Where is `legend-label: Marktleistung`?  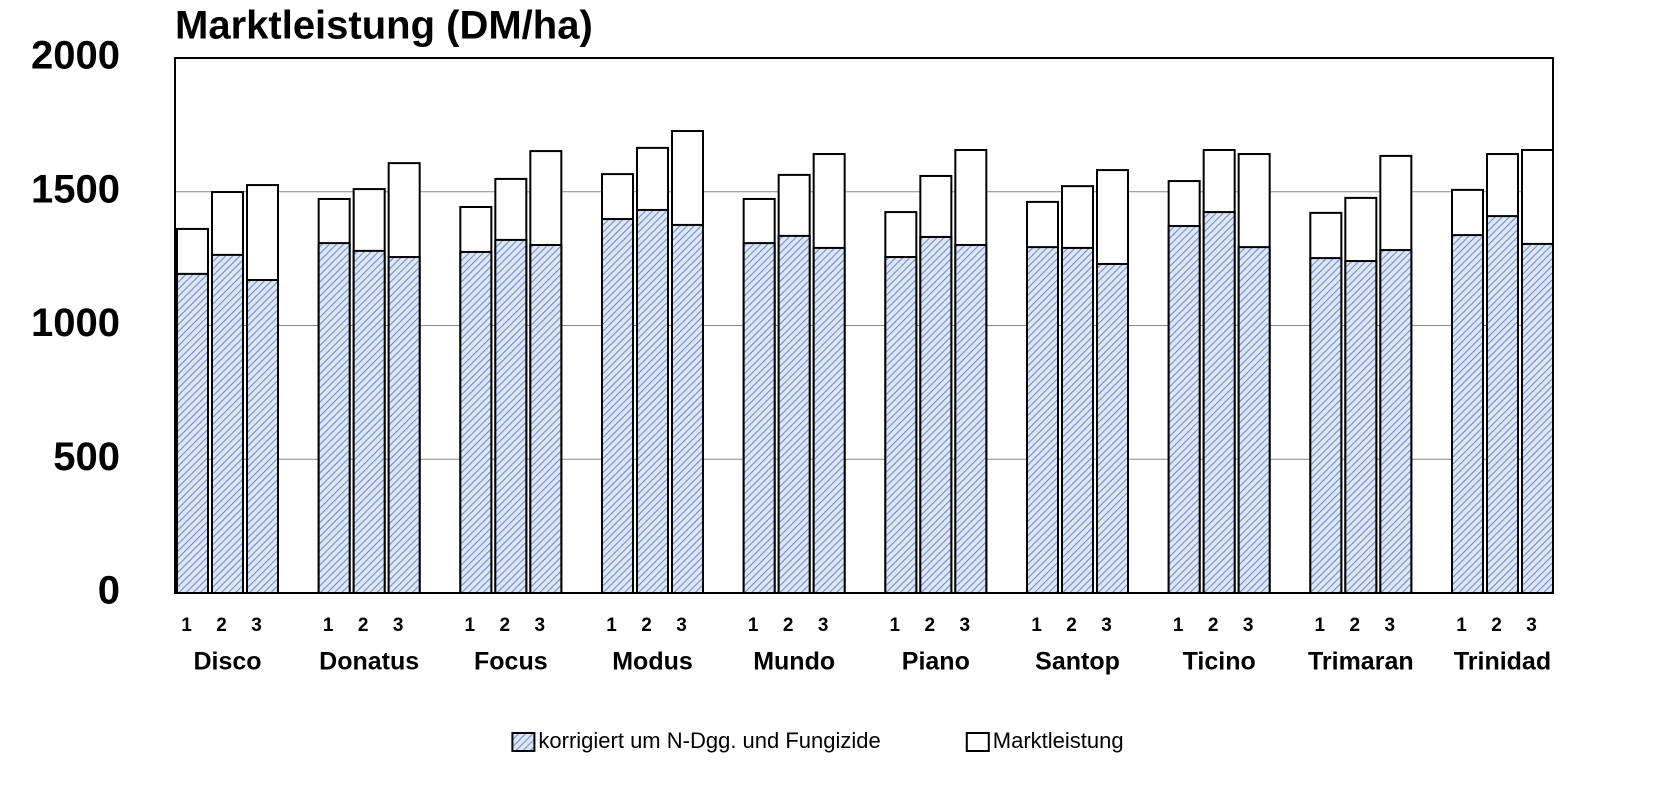
legend-label: Marktleistung is located at coordinates (1058, 740).